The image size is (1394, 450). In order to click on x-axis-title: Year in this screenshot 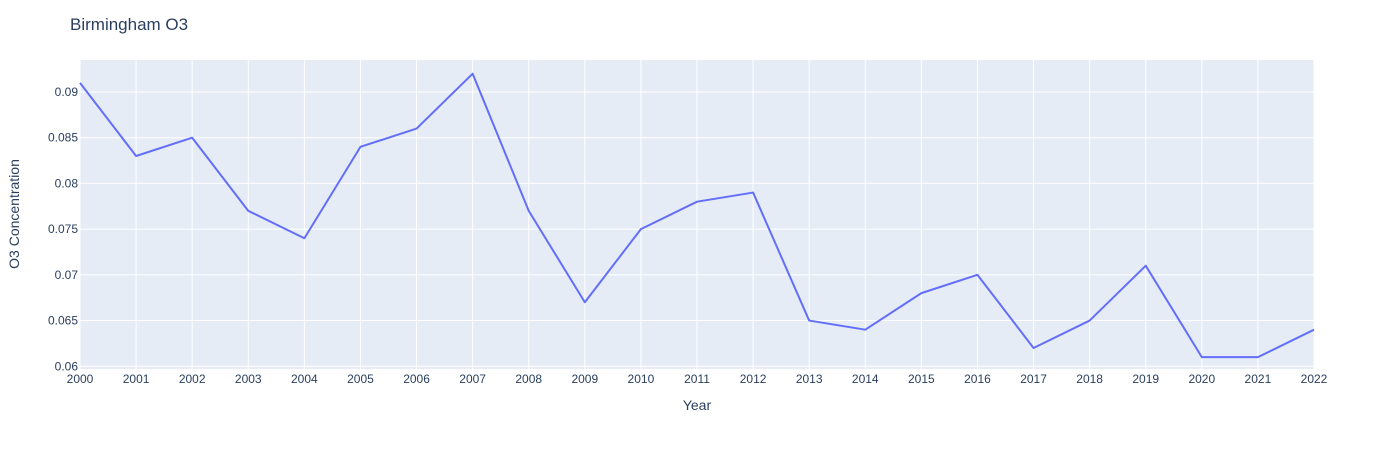, I will do `click(697, 405)`.